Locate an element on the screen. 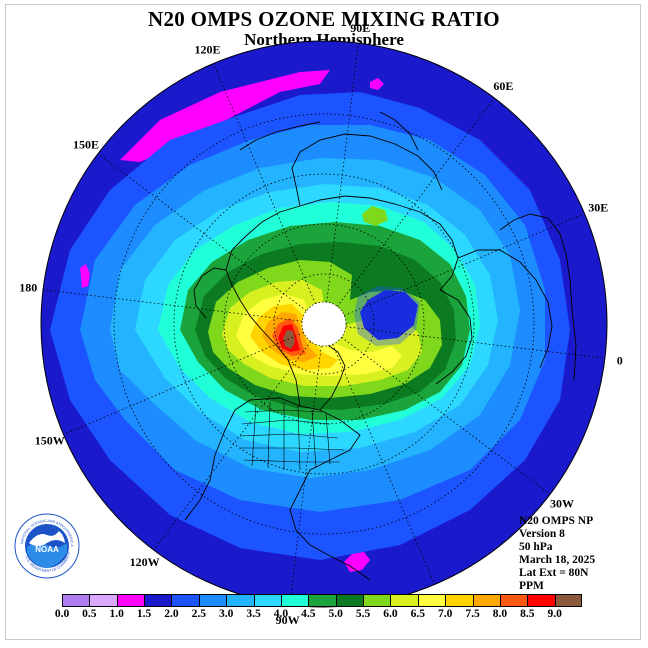 This screenshot has height=648, width=648. meridian-90W is located at coordinates (305, 475).